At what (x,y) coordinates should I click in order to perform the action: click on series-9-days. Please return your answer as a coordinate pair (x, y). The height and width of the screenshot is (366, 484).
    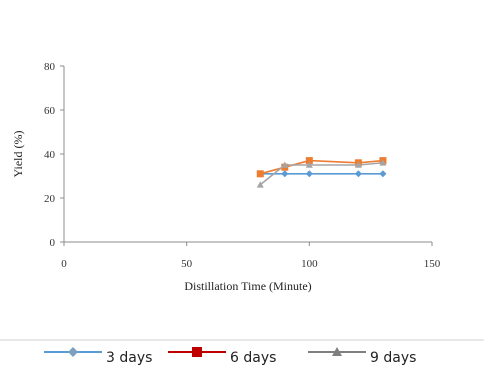
    Looking at the image, I should click on (321, 173).